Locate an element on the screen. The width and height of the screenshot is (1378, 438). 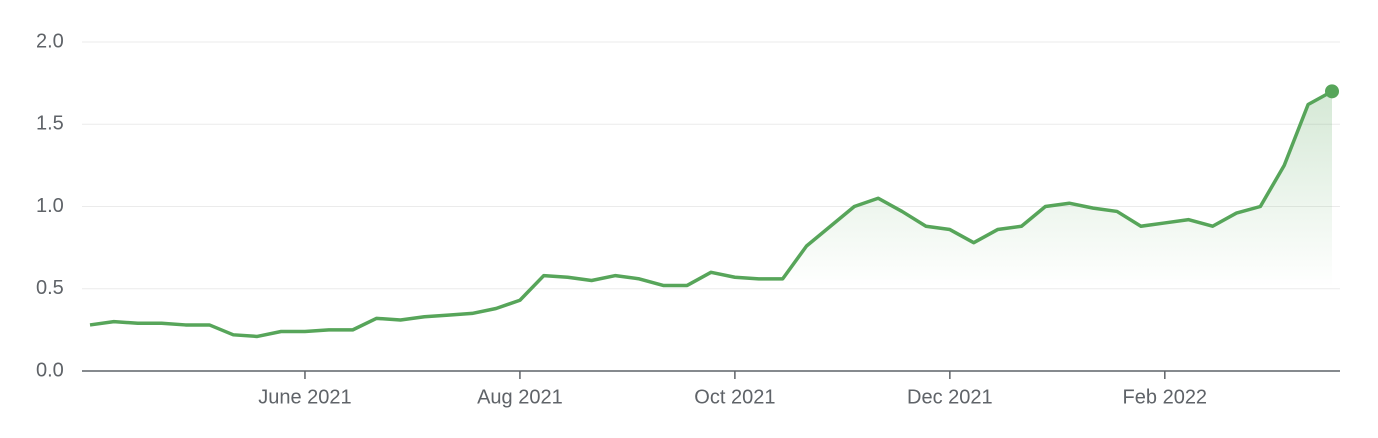
x-tick-label: June 2021 is located at coordinates (304, 397).